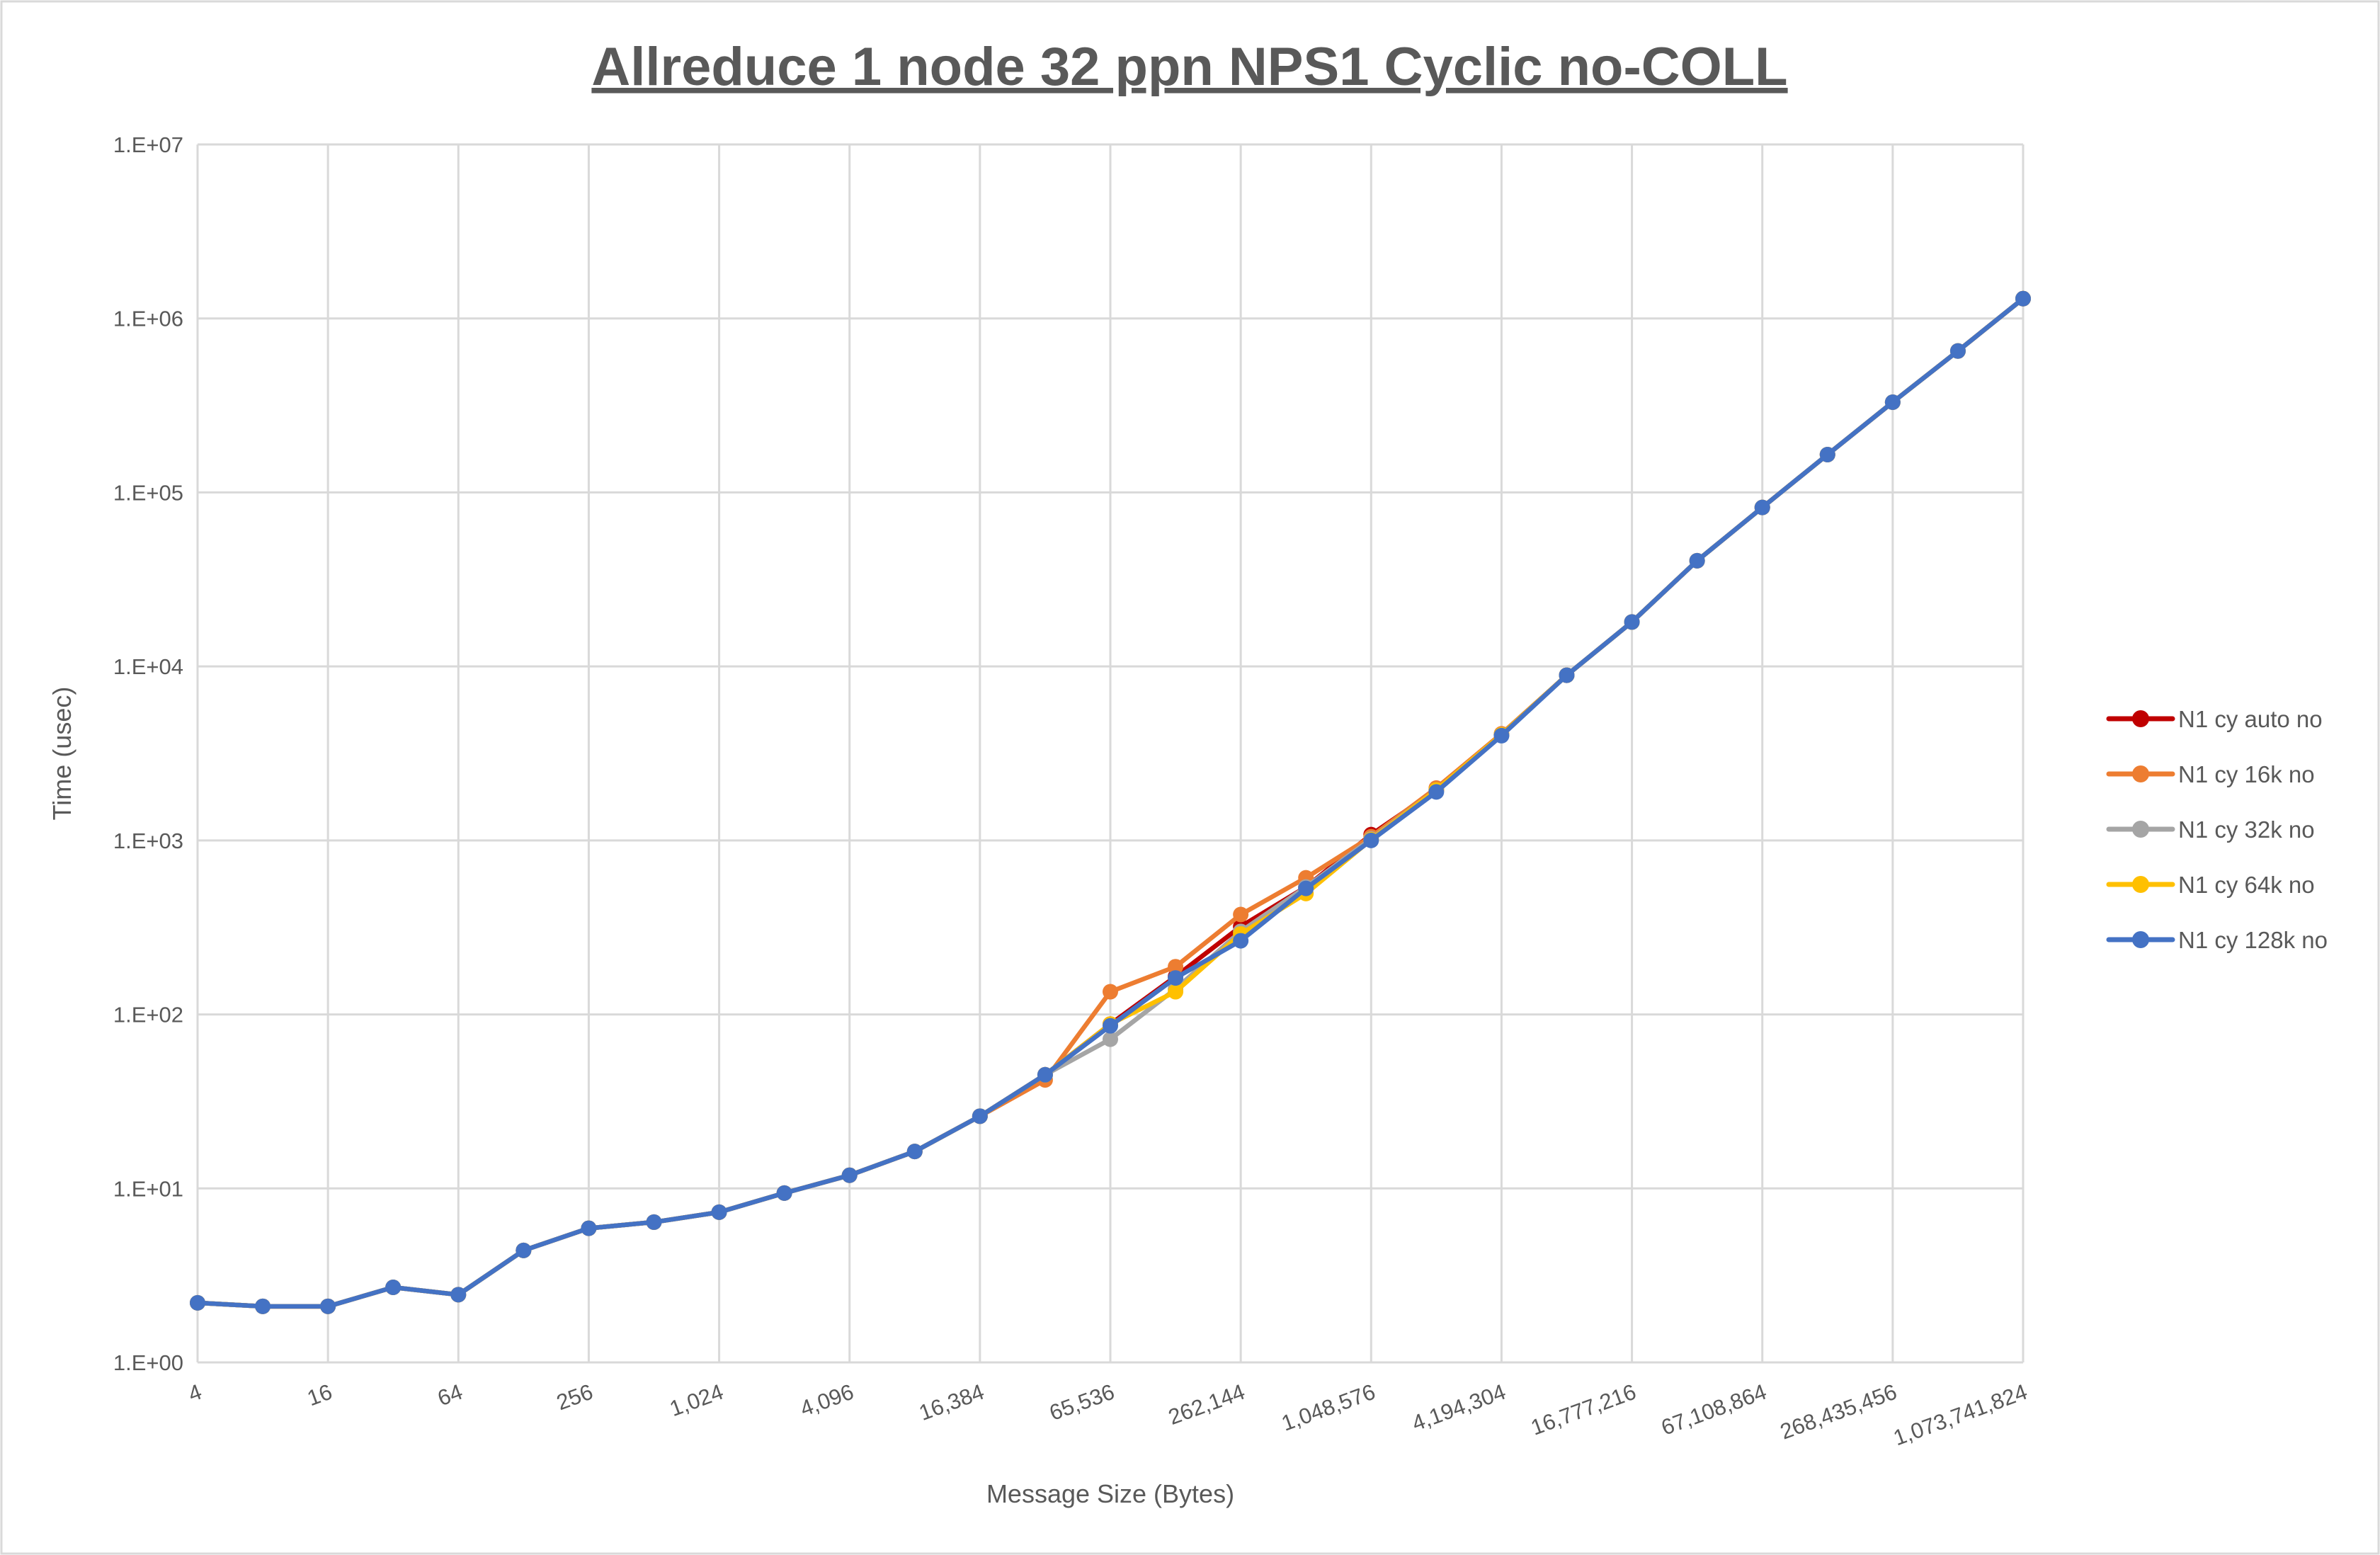  Describe the element at coordinates (2246, 885) in the screenshot. I see `legend-label: N1 cy 64k no` at that location.